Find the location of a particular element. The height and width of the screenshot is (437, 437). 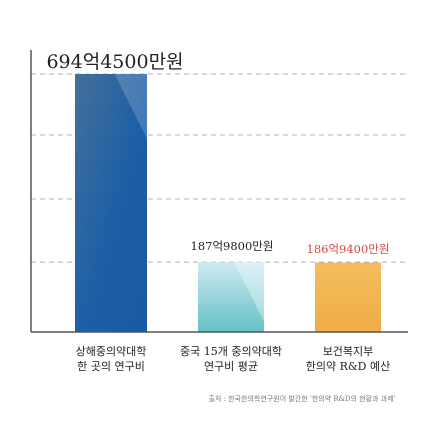

data-label-2: 187억9800만원 is located at coordinates (232, 246).